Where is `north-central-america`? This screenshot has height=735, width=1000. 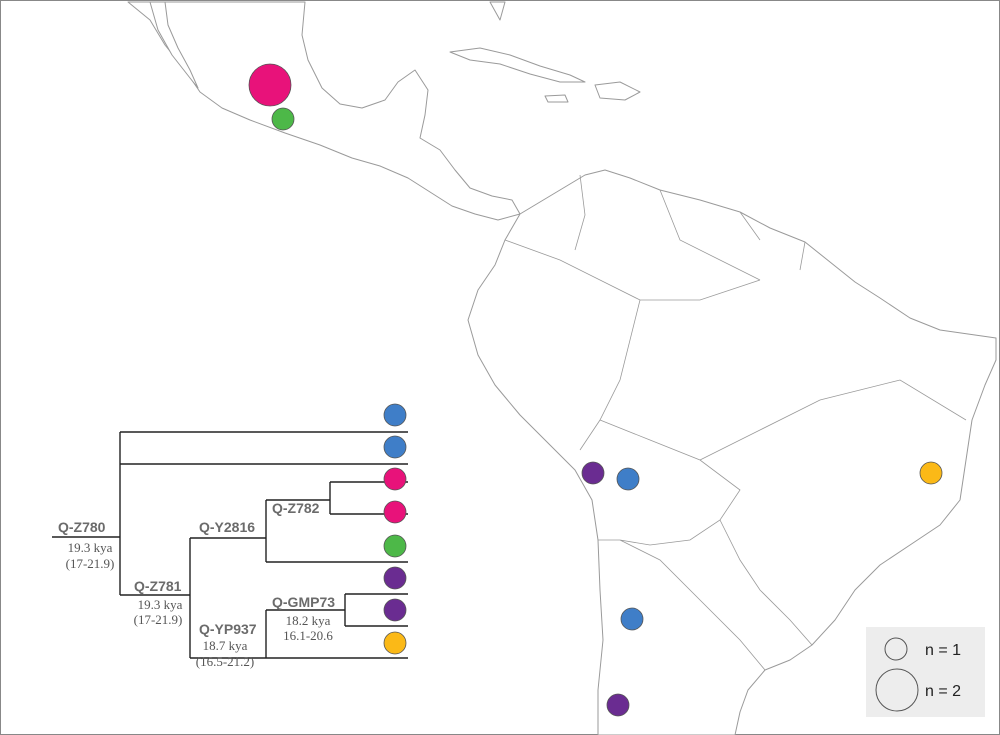 north-central-america is located at coordinates (324, 111).